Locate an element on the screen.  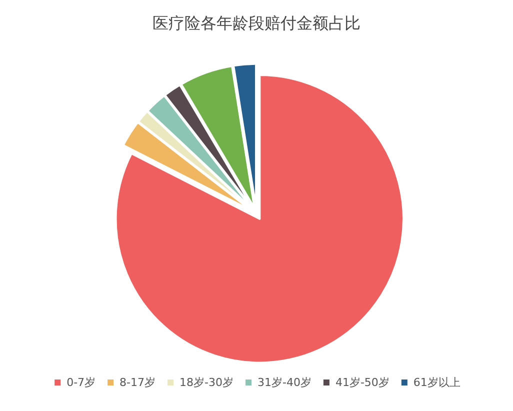
legend-label: 8-17岁 is located at coordinates (138, 382).